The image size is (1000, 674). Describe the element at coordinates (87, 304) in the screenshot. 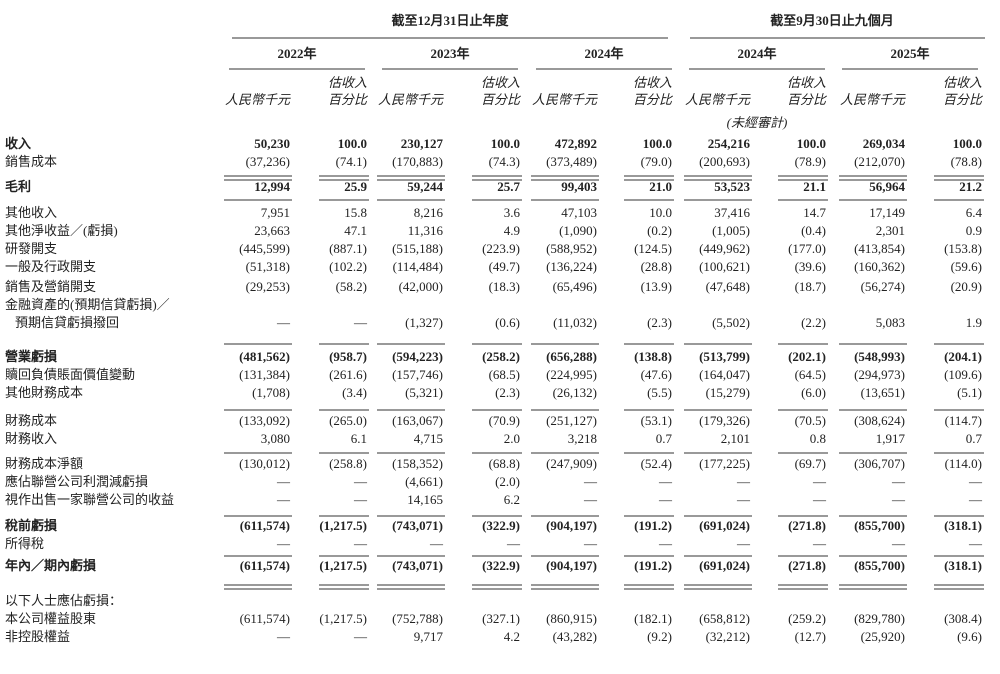

I see `row-label: 金融資產的(預期信貸虧損)／` at that location.